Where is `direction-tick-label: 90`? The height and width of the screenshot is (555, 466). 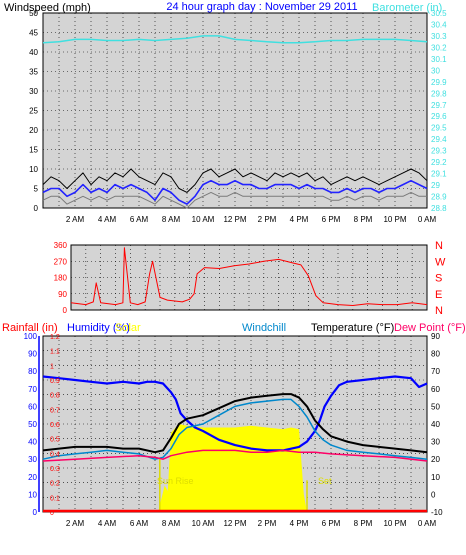
direction-tick-label: 90 is located at coordinates (62, 294).